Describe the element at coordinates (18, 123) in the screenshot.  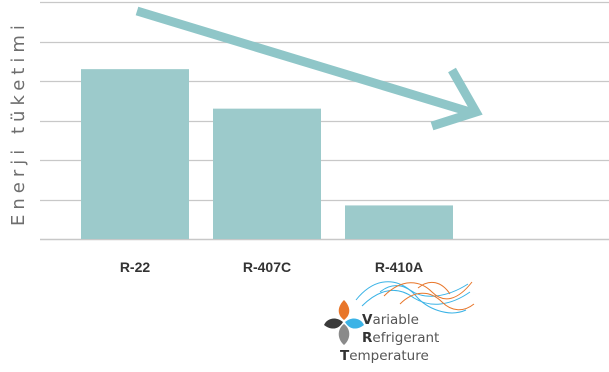
I see `y-axis-label: Enerji tüketimi` at that location.